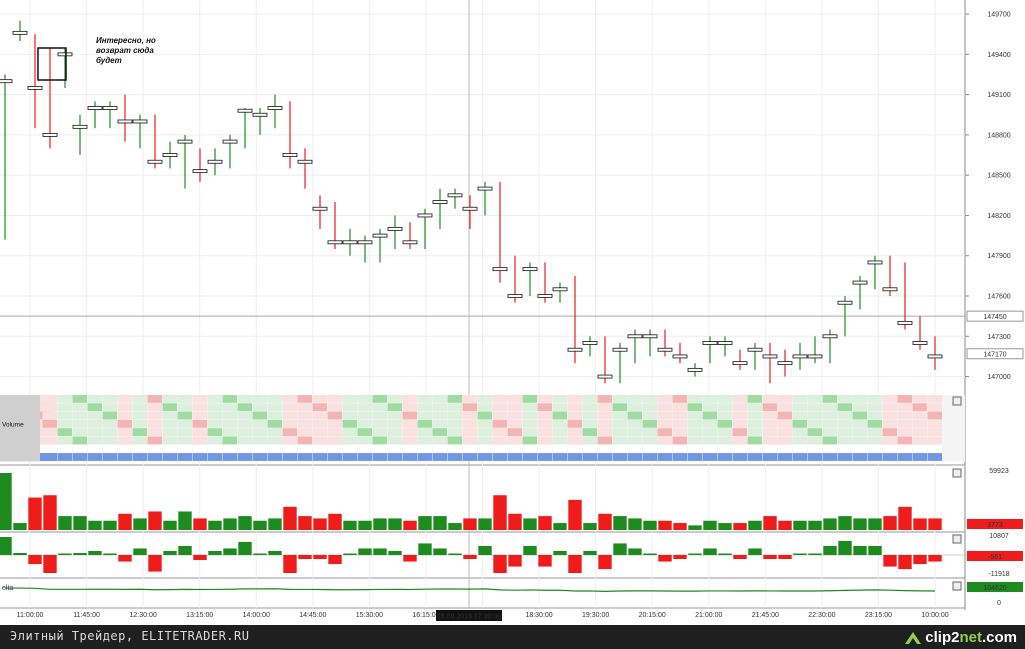  What do you see at coordinates (482, 428) in the screenshot?
I see `footprint-table` at bounding box center [482, 428].